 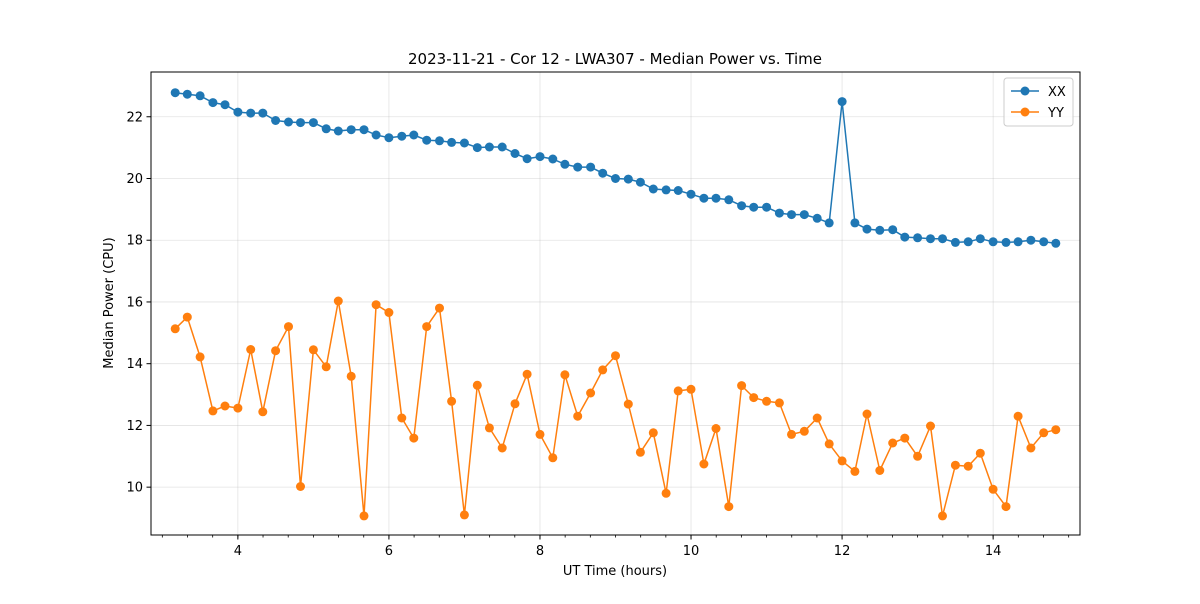 I want to click on legend-entry-xx: XX, so click(x=1038, y=92).